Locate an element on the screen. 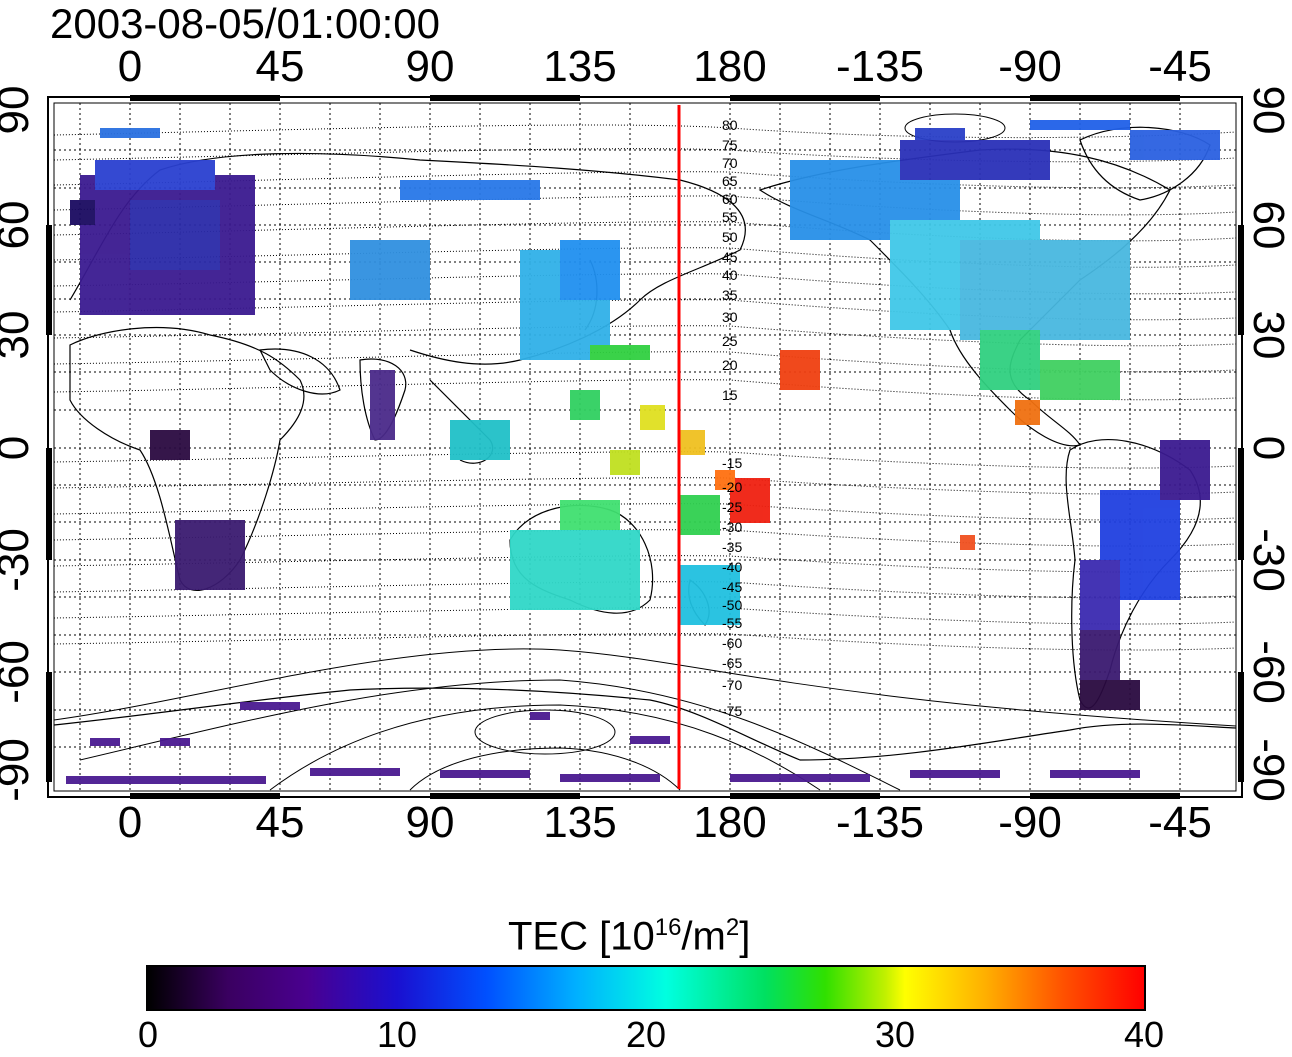 The width and height of the screenshot is (1292, 1057). contour-label: 50 is located at coordinates (730, 237).